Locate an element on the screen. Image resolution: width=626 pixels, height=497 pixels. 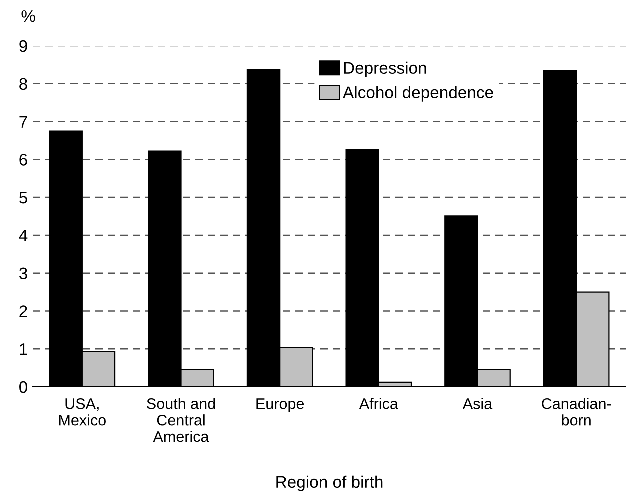
x-tick-label: Asia is located at coordinates (477, 404).